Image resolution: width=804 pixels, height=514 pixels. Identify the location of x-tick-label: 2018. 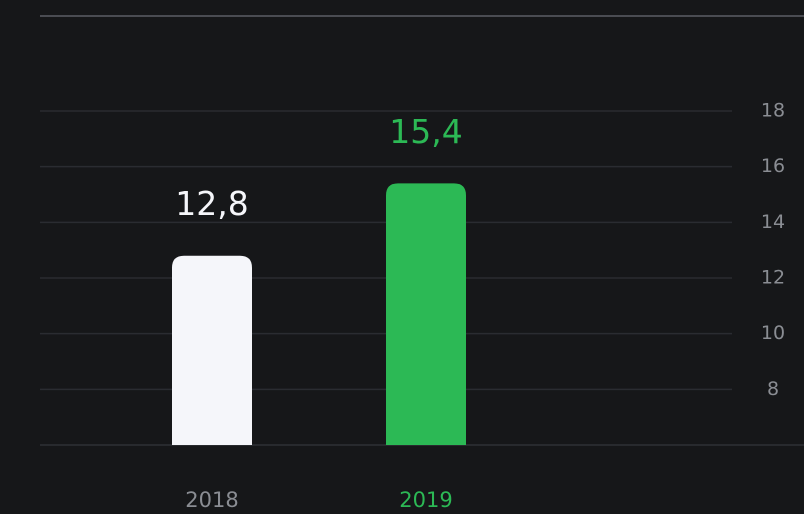
(211, 500).